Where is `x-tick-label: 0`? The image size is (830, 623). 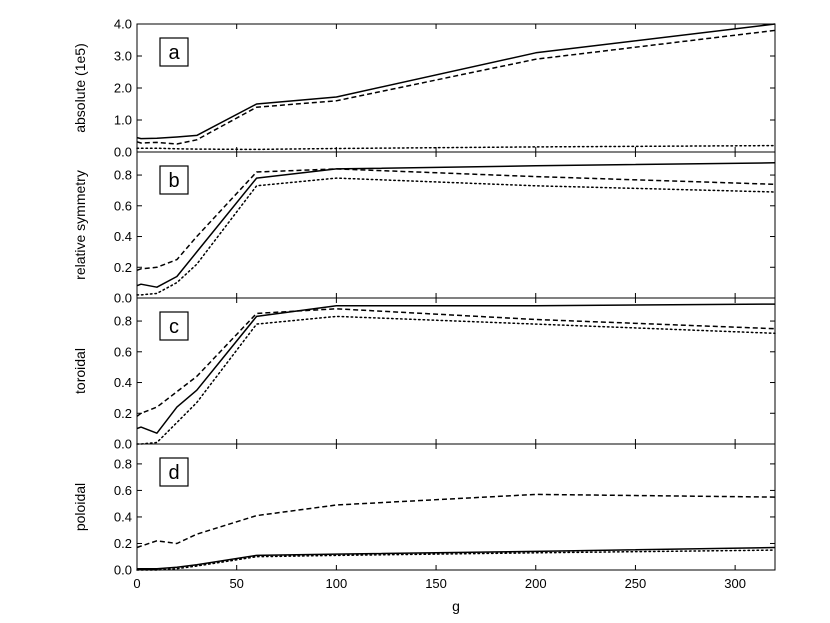
x-tick-label: 0 is located at coordinates (136, 583).